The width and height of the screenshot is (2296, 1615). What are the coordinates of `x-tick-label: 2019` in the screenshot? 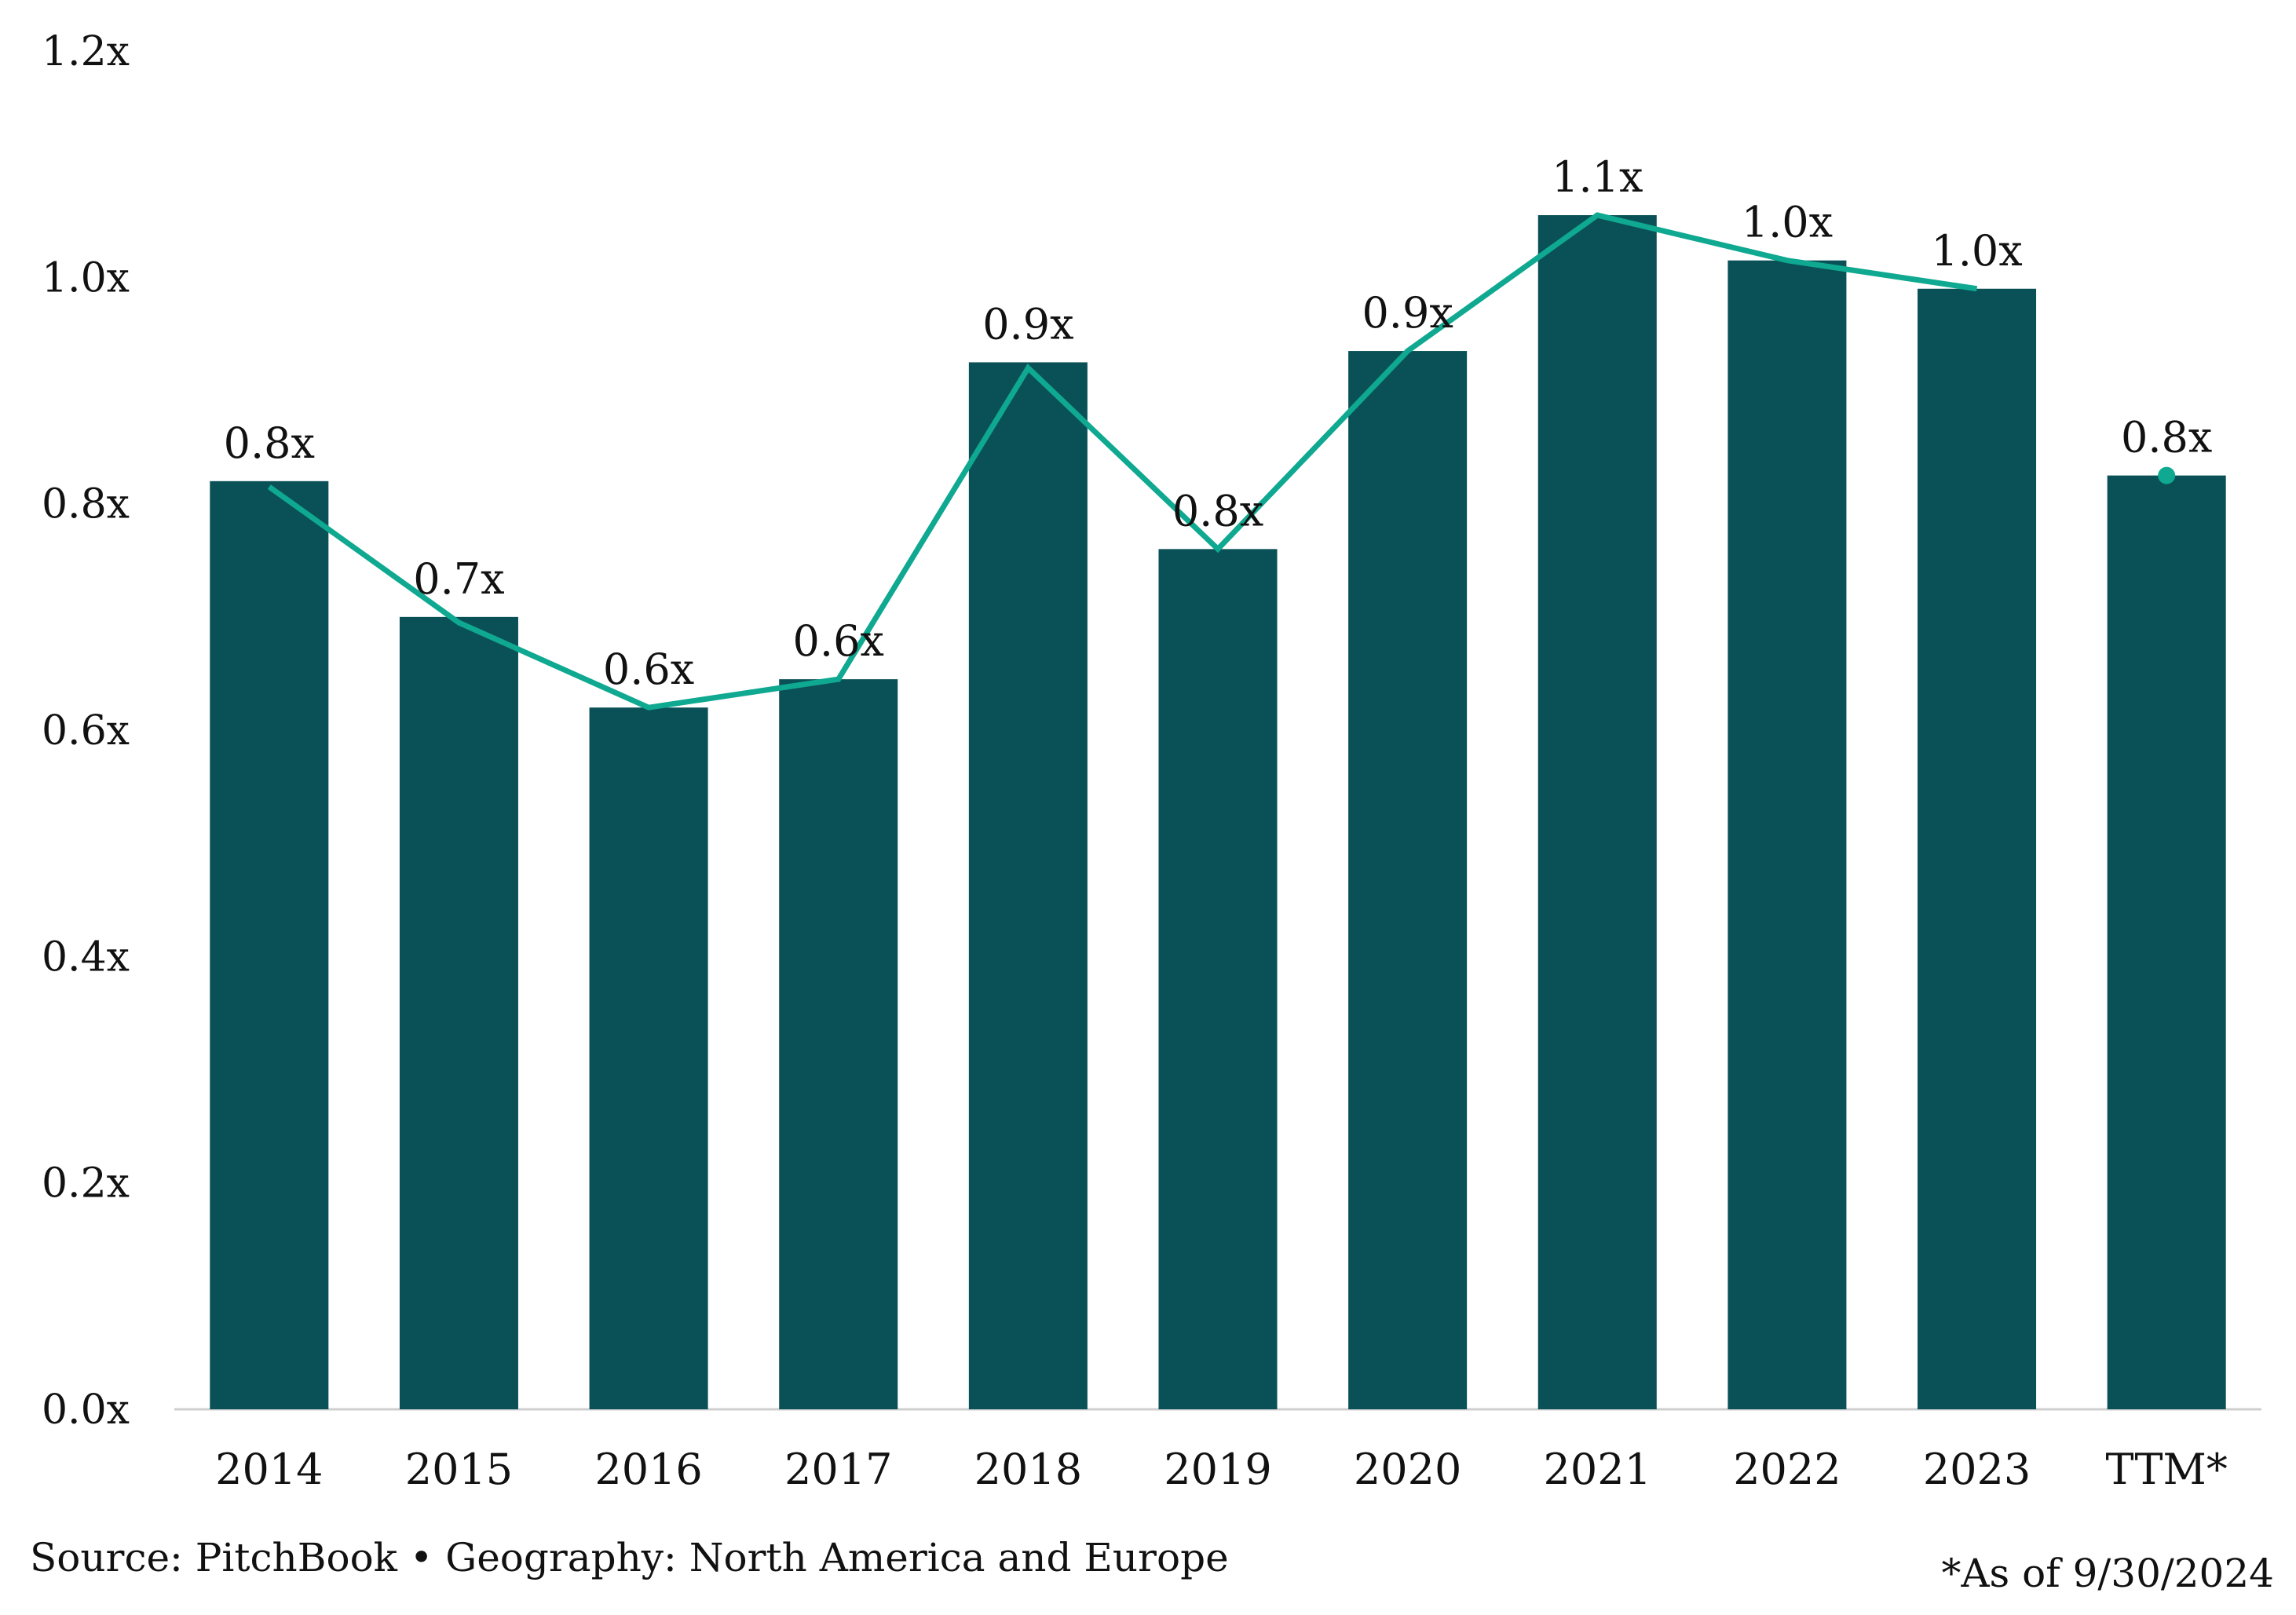 It's located at (1218, 1469).